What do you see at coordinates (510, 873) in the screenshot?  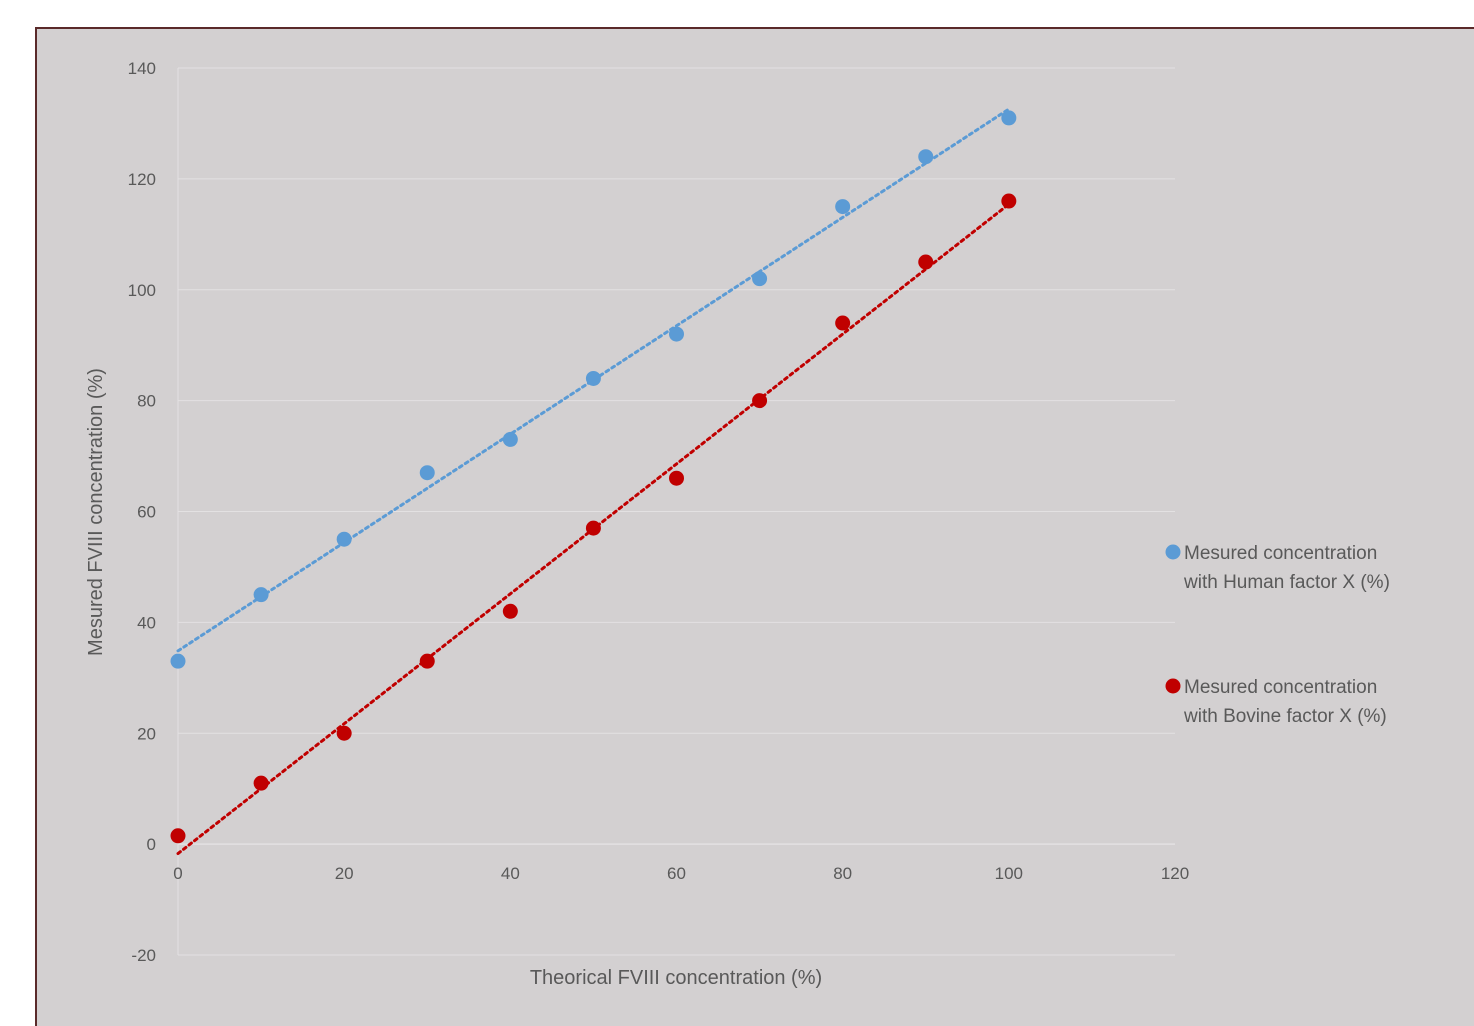 I see `x-tick-label: 40` at bounding box center [510, 873].